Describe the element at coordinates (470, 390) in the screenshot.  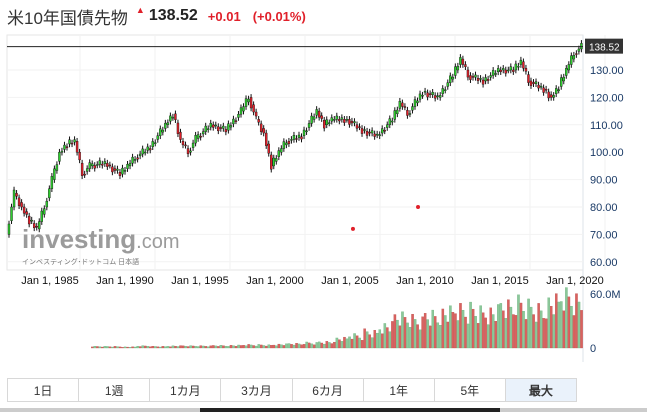
I see `range-tab-6: 5年` at that location.